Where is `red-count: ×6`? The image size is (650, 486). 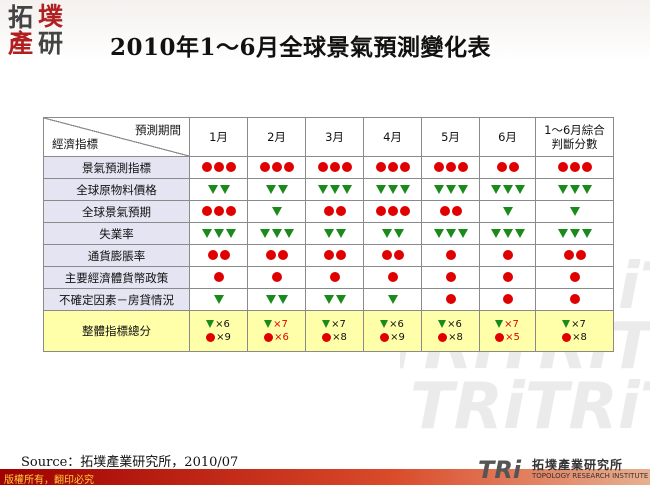 red-count: ×6 is located at coordinates (281, 337).